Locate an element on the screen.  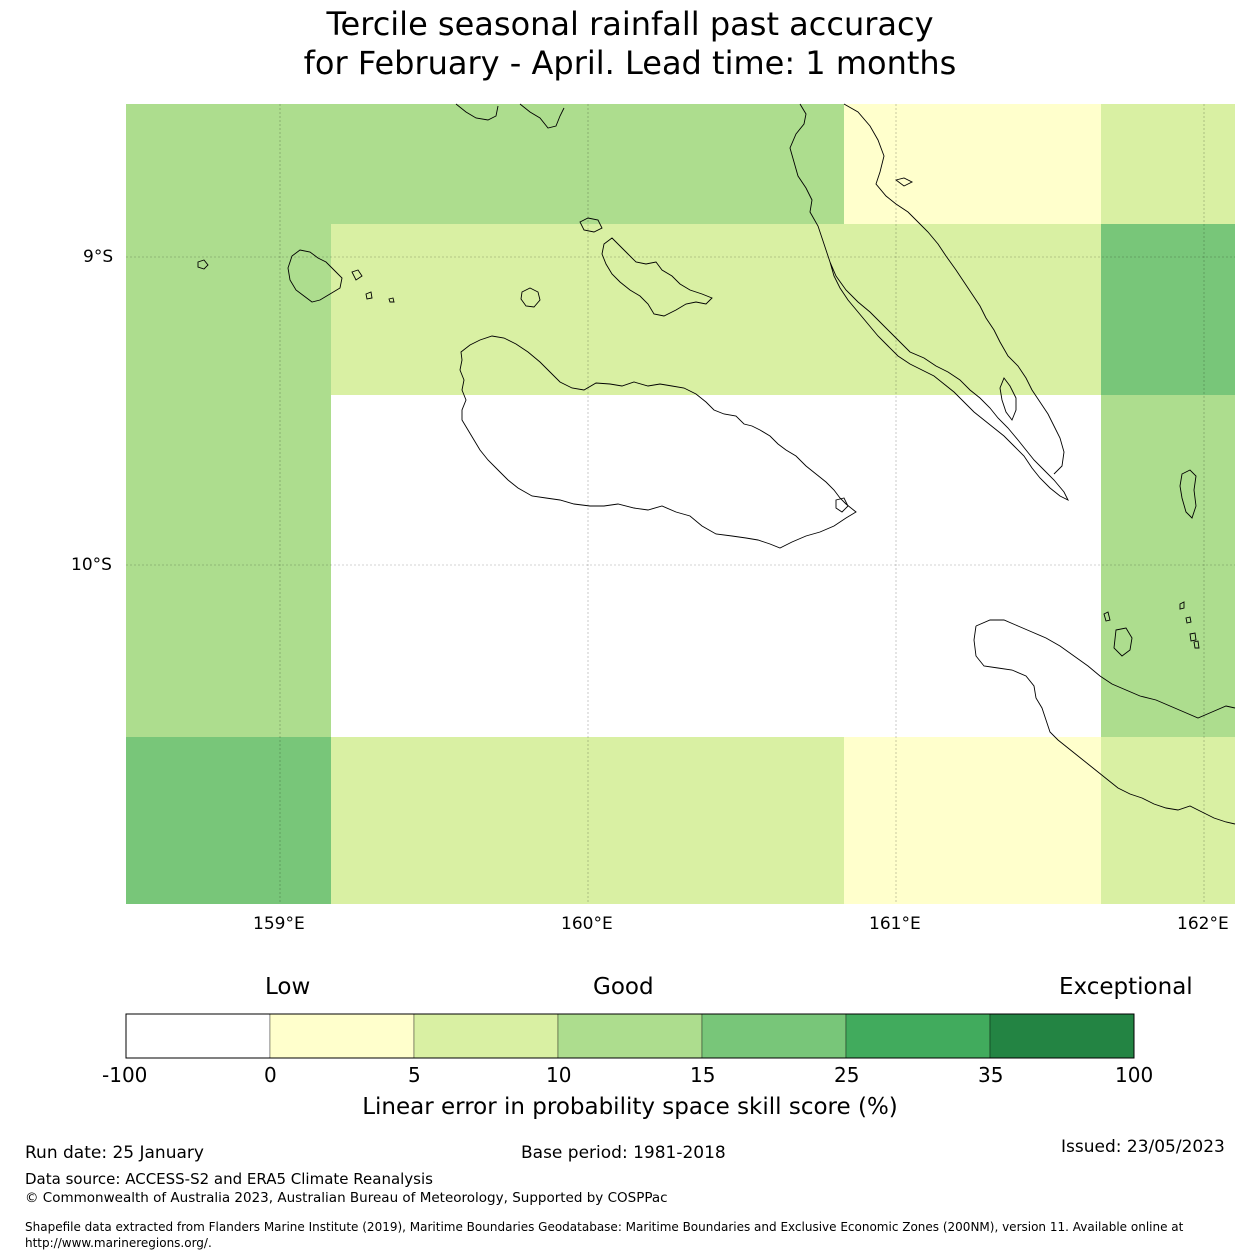
lat-label-9s: 9°S is located at coordinates (98, 257).